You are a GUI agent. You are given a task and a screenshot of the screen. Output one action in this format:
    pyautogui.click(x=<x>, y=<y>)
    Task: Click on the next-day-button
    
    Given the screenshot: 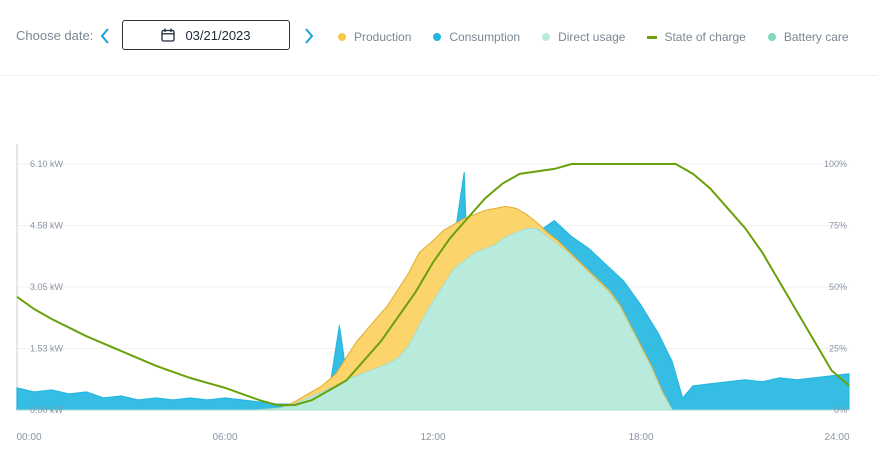 What is the action you would take?
    pyautogui.click(x=309, y=36)
    